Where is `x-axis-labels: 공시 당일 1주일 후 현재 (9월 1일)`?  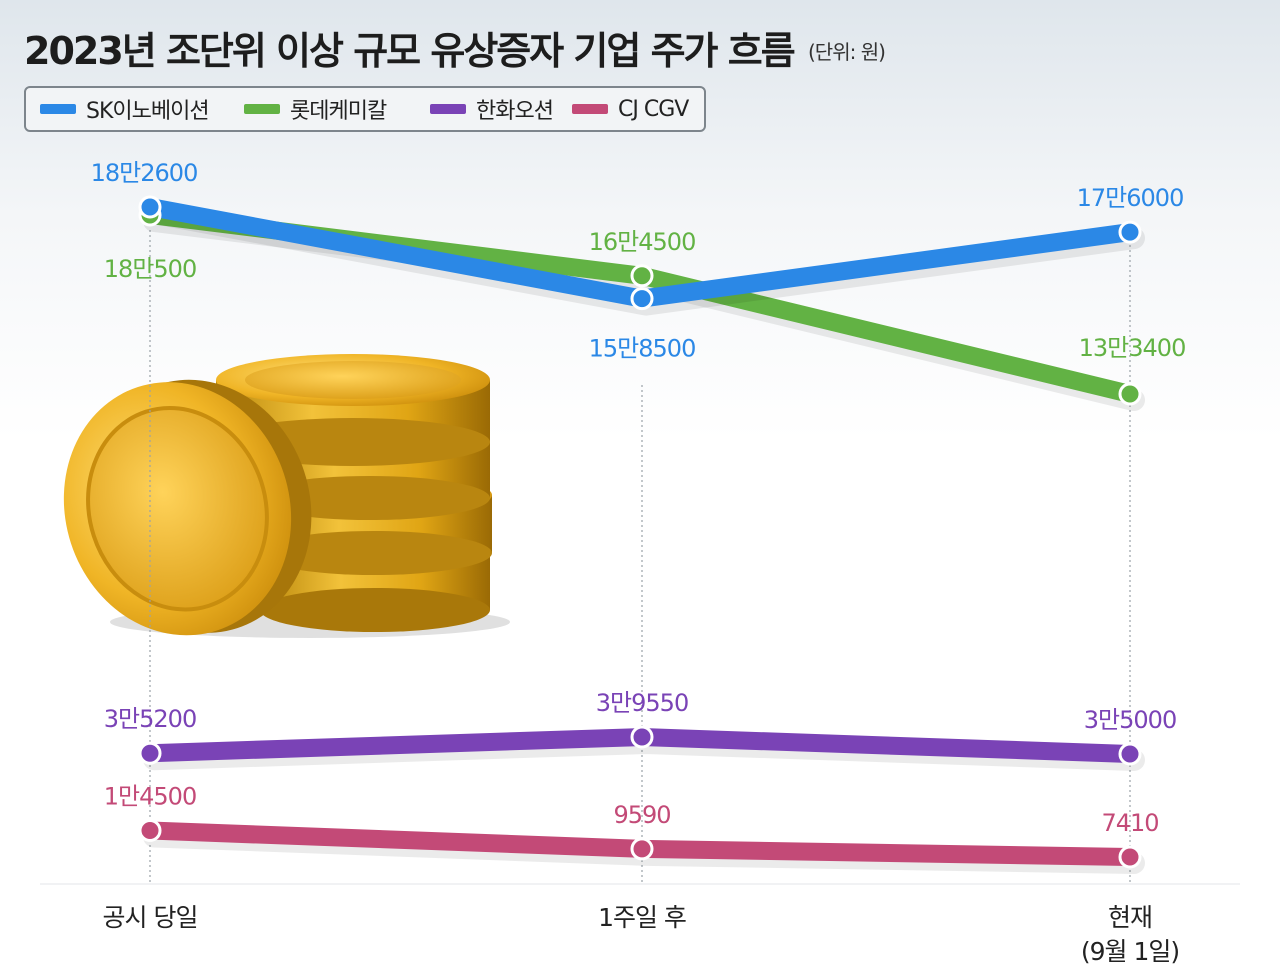
x-axis-labels: 공시 당일 1주일 후 현재 (9월 1일) is located at coordinates (642, 934).